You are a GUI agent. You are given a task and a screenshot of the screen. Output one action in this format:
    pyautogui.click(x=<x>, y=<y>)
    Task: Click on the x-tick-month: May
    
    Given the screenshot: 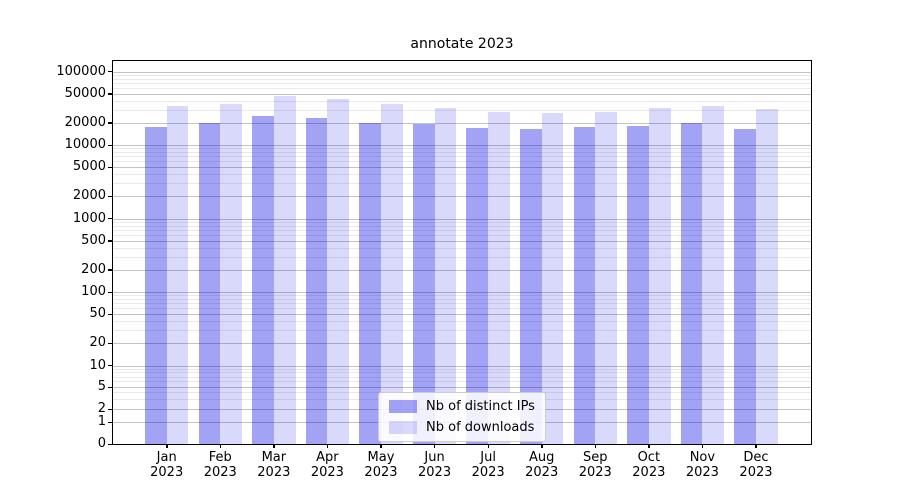 What is the action you would take?
    pyautogui.click(x=381, y=457)
    